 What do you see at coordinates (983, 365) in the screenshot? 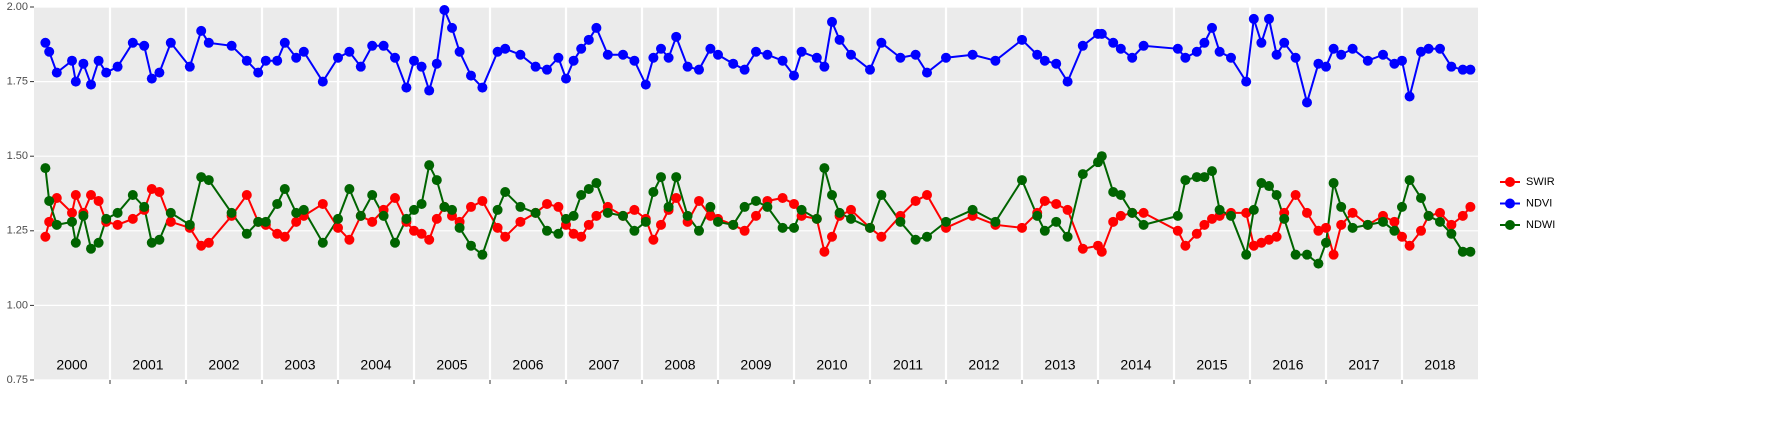
I see `year-label: 2012` at bounding box center [983, 365].